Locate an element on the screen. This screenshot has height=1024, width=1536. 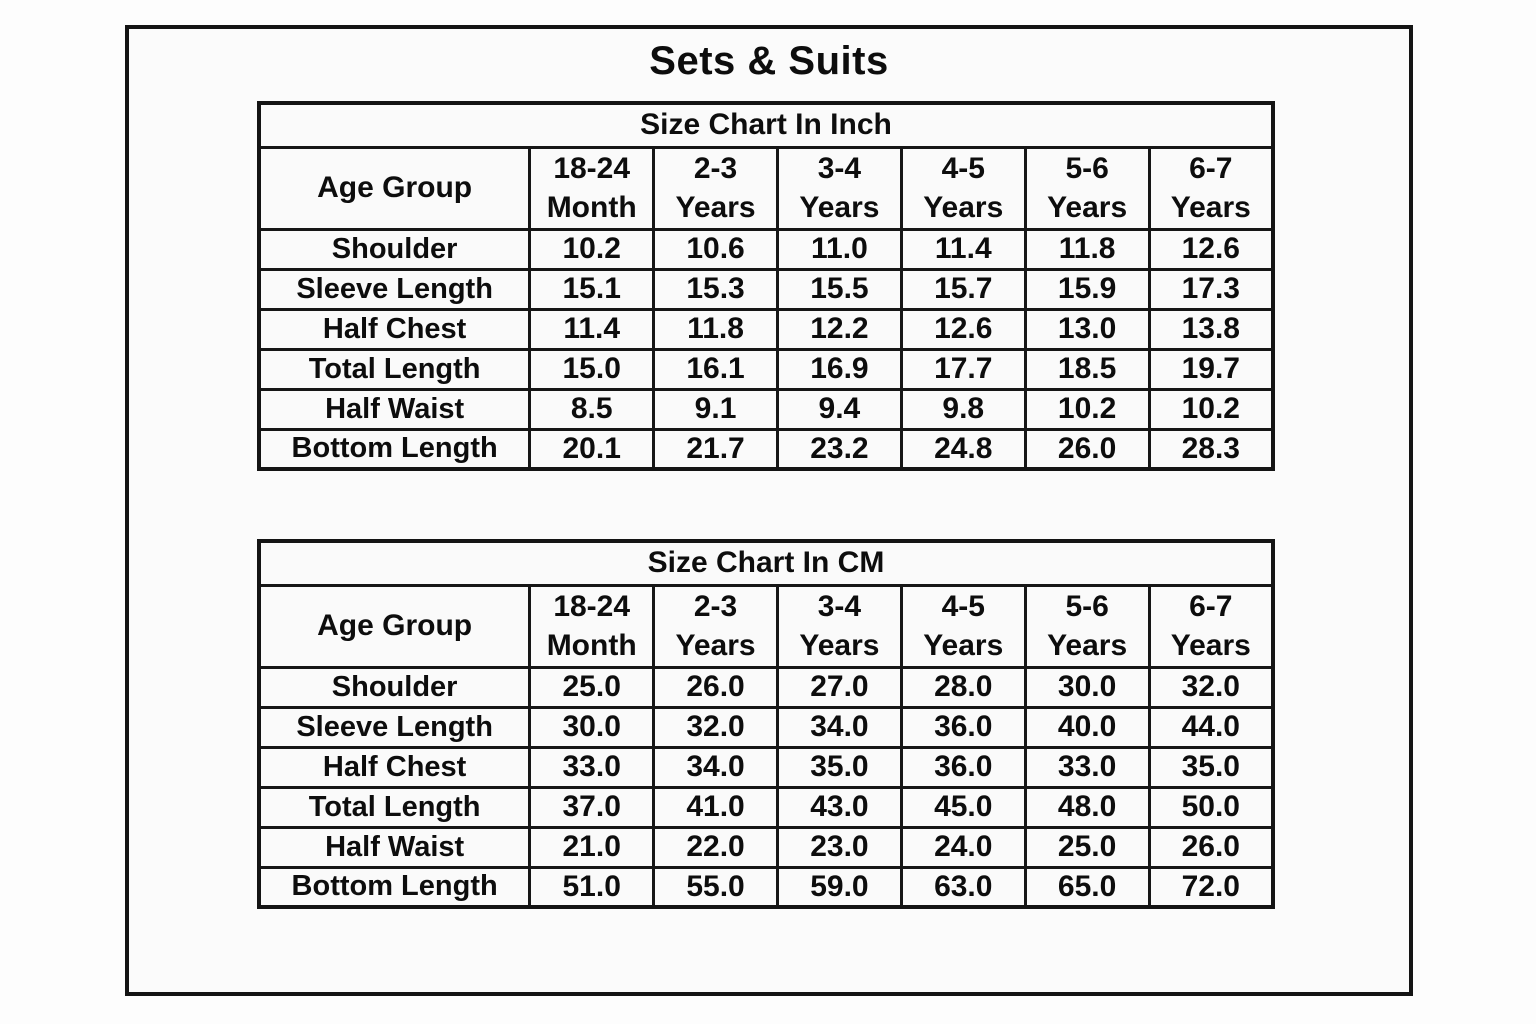
data-cell: 44.0 is located at coordinates (1211, 727).